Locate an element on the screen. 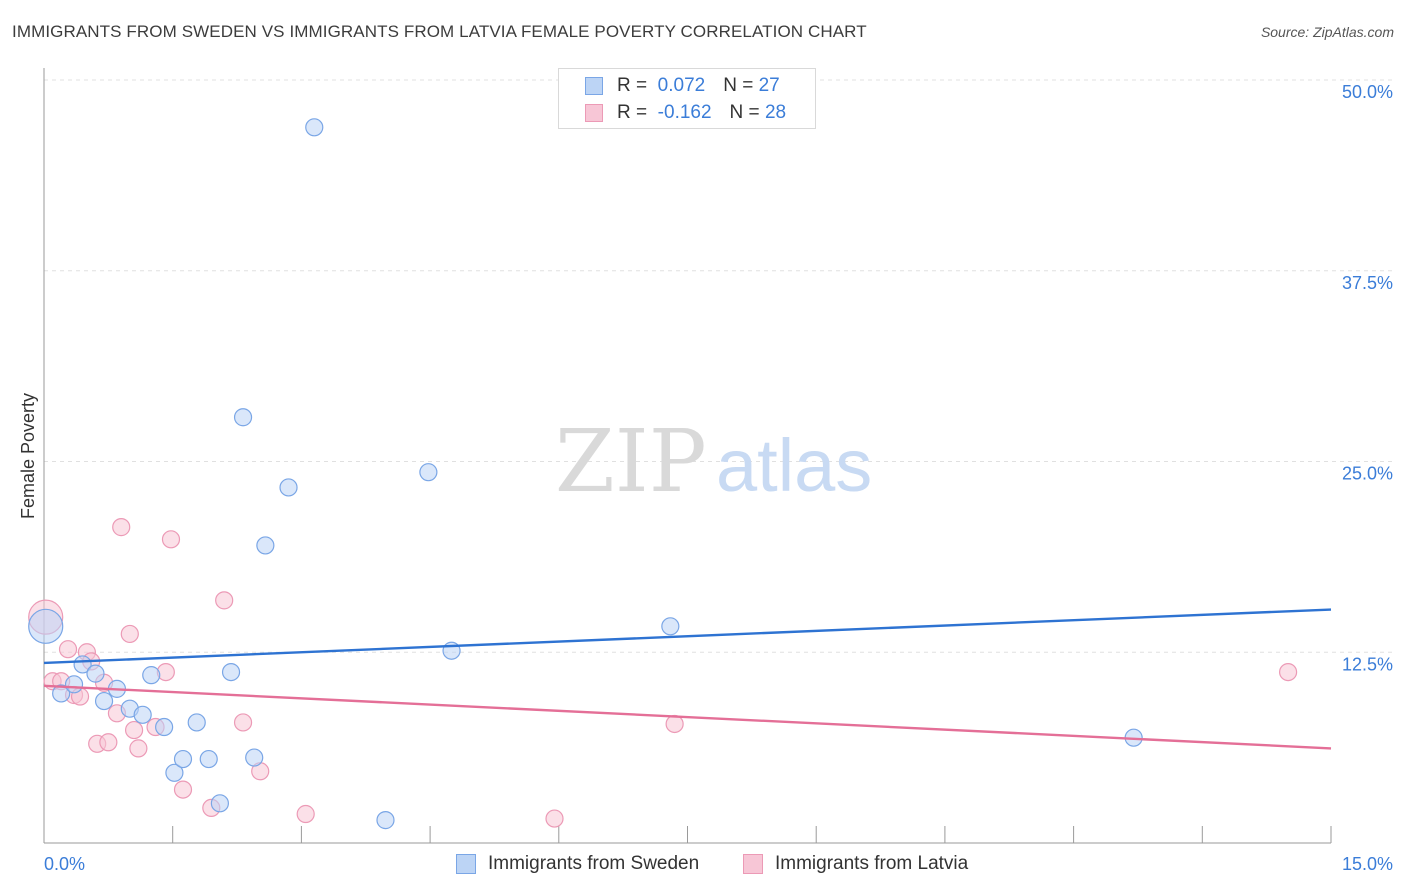 The width and height of the screenshot is (1406, 892). bottom-legend-sweden: Immigrants from Sweden is located at coordinates (577, 864).